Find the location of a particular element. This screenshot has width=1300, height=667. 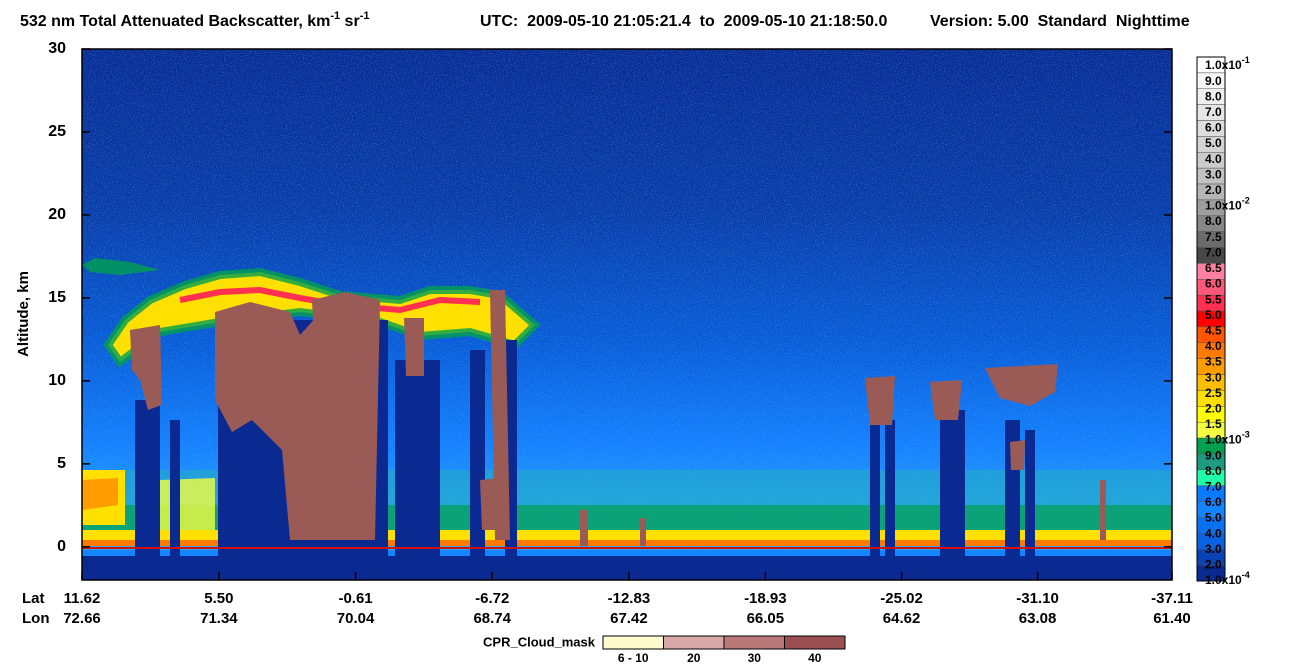

colorbar-label: 1.0x10⁻⁴ is located at coordinates (1227, 578).